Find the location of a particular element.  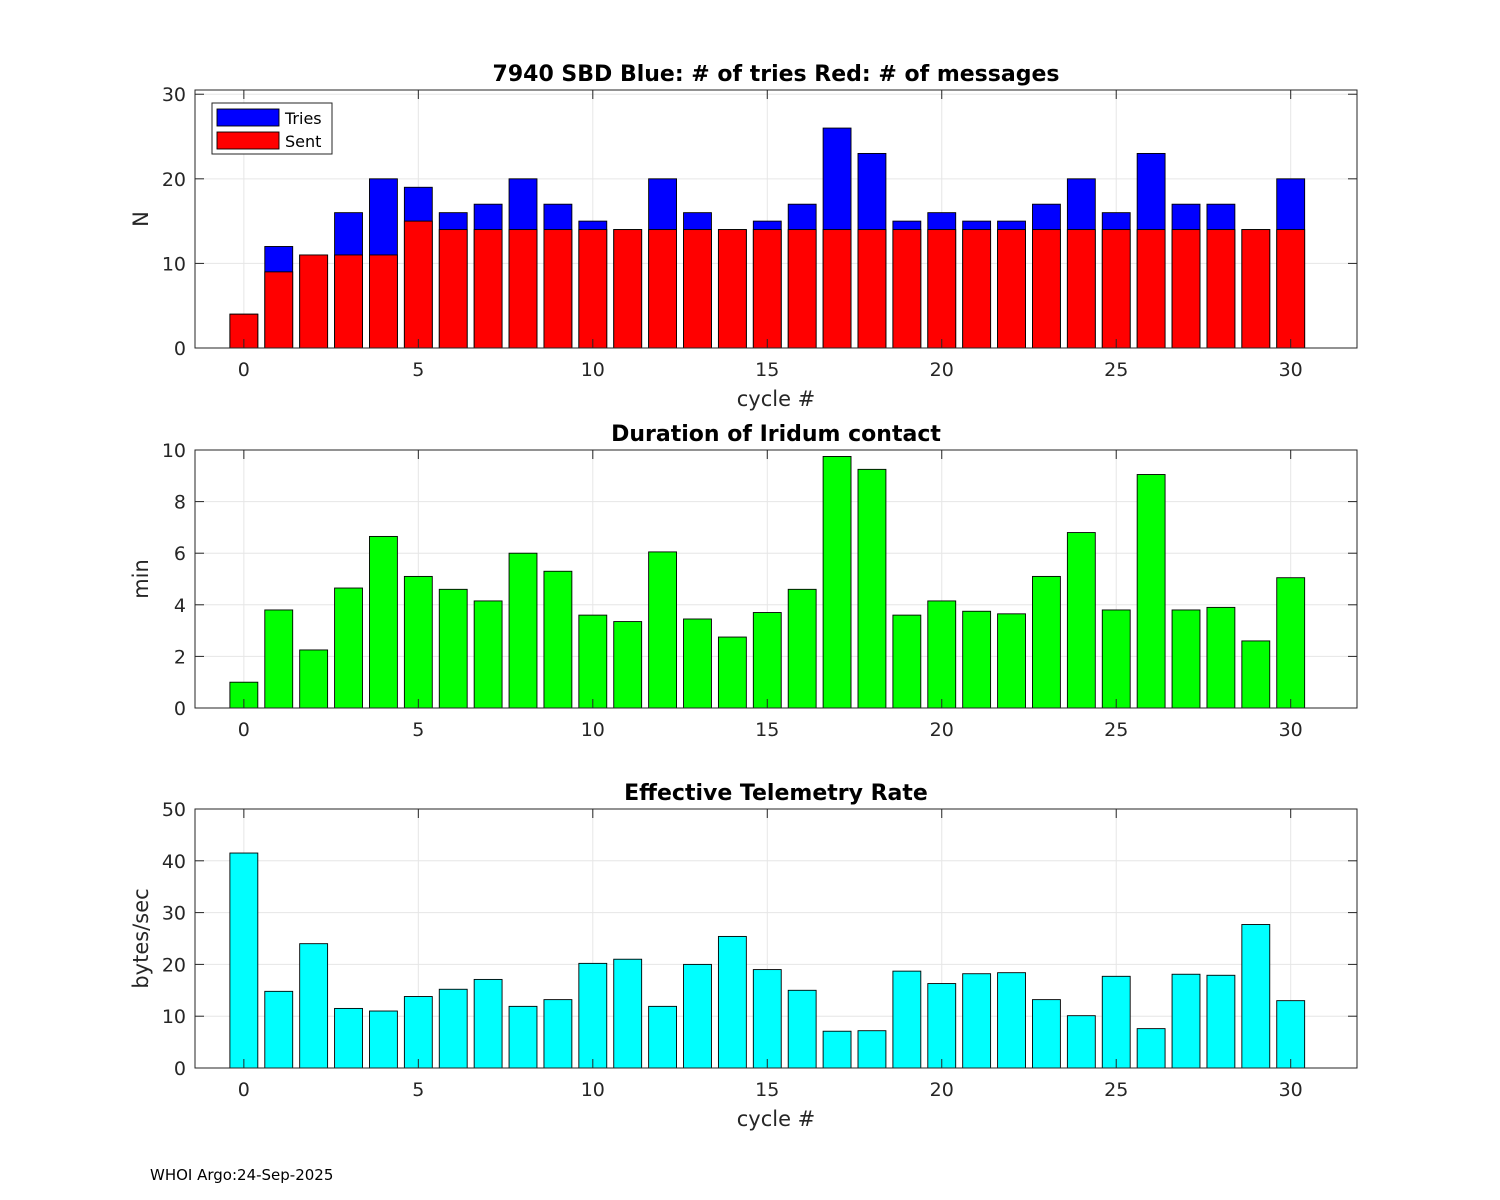

chart-title: Effective Telemetry Rate is located at coordinates (776, 793).